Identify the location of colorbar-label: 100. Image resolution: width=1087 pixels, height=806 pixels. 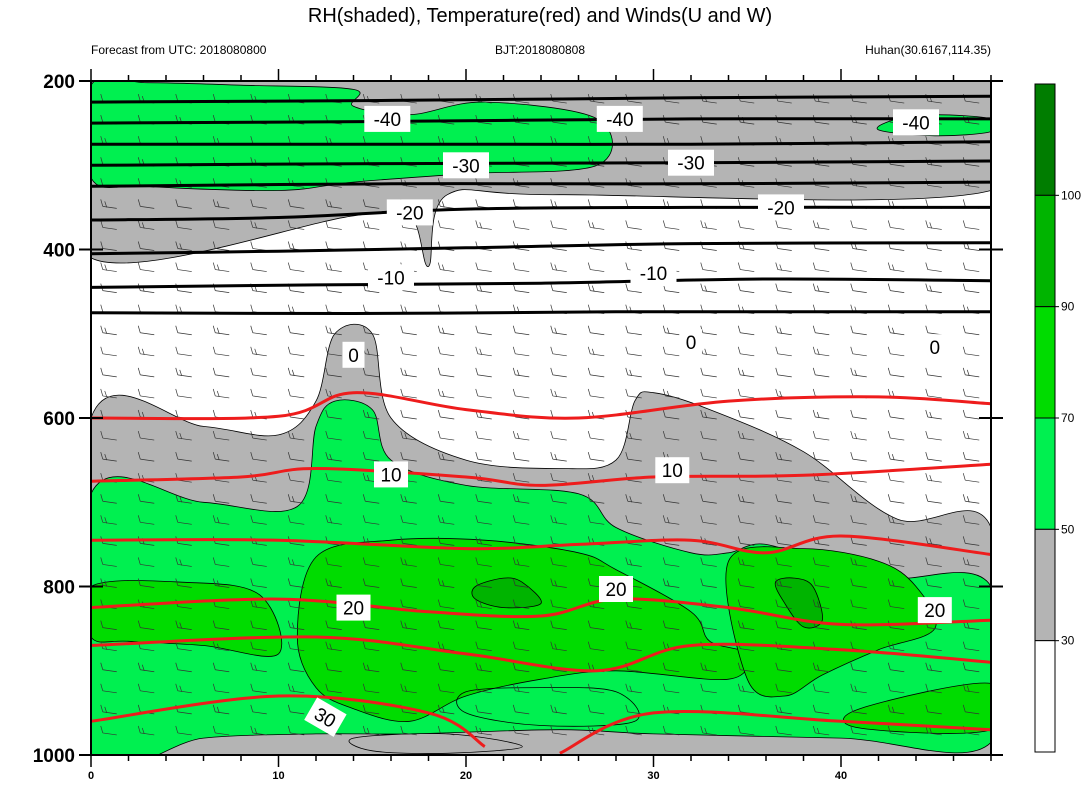
(1071, 195).